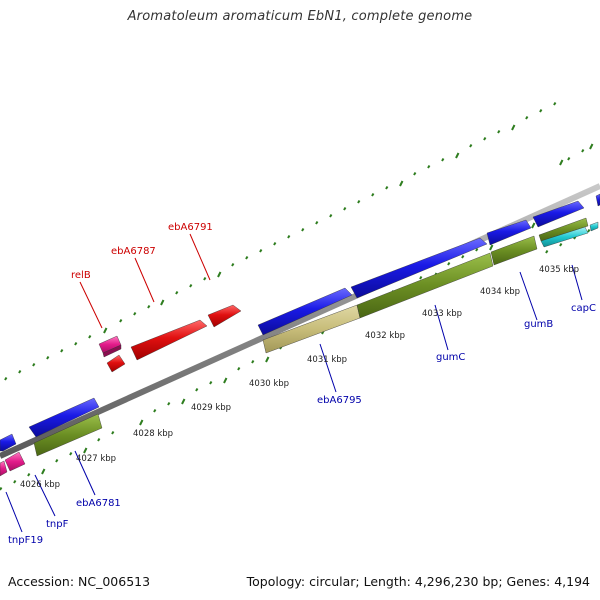 This screenshot has height=600, width=600. I want to click on cds-ebA6781-olive, so click(68, 435).